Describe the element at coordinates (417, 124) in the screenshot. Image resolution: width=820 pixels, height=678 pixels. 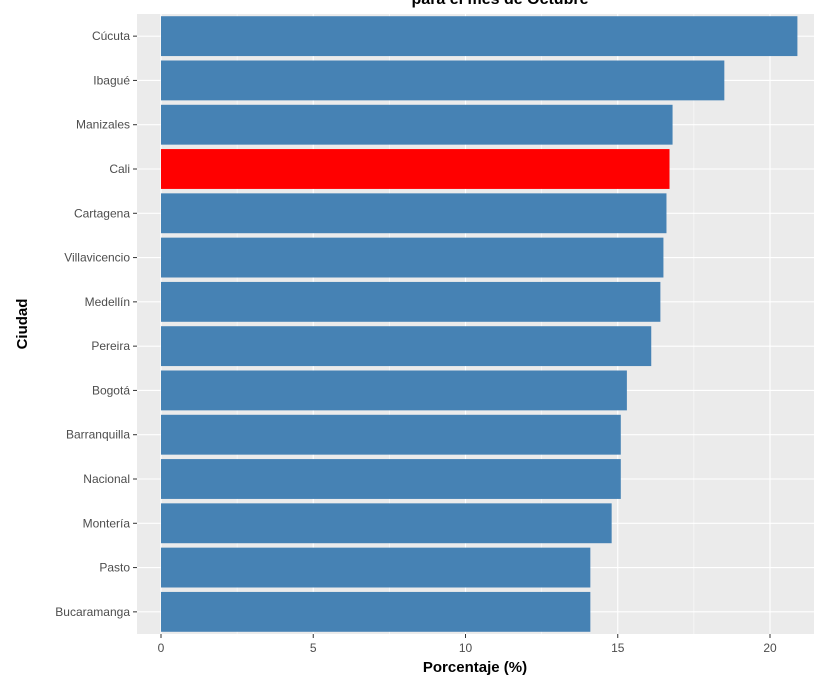
I see `bar-manizales` at that location.